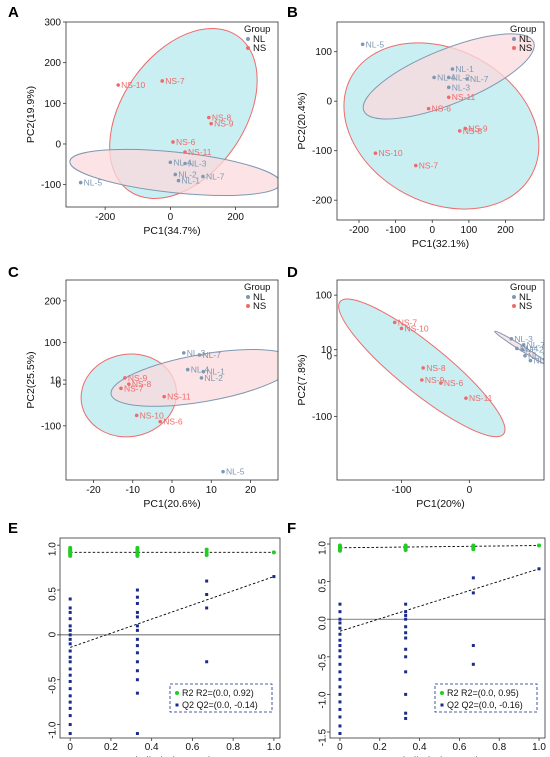  Describe the element at coordinates (53, 549) in the screenshot. I see `y-tick-label: 1.0` at that location.